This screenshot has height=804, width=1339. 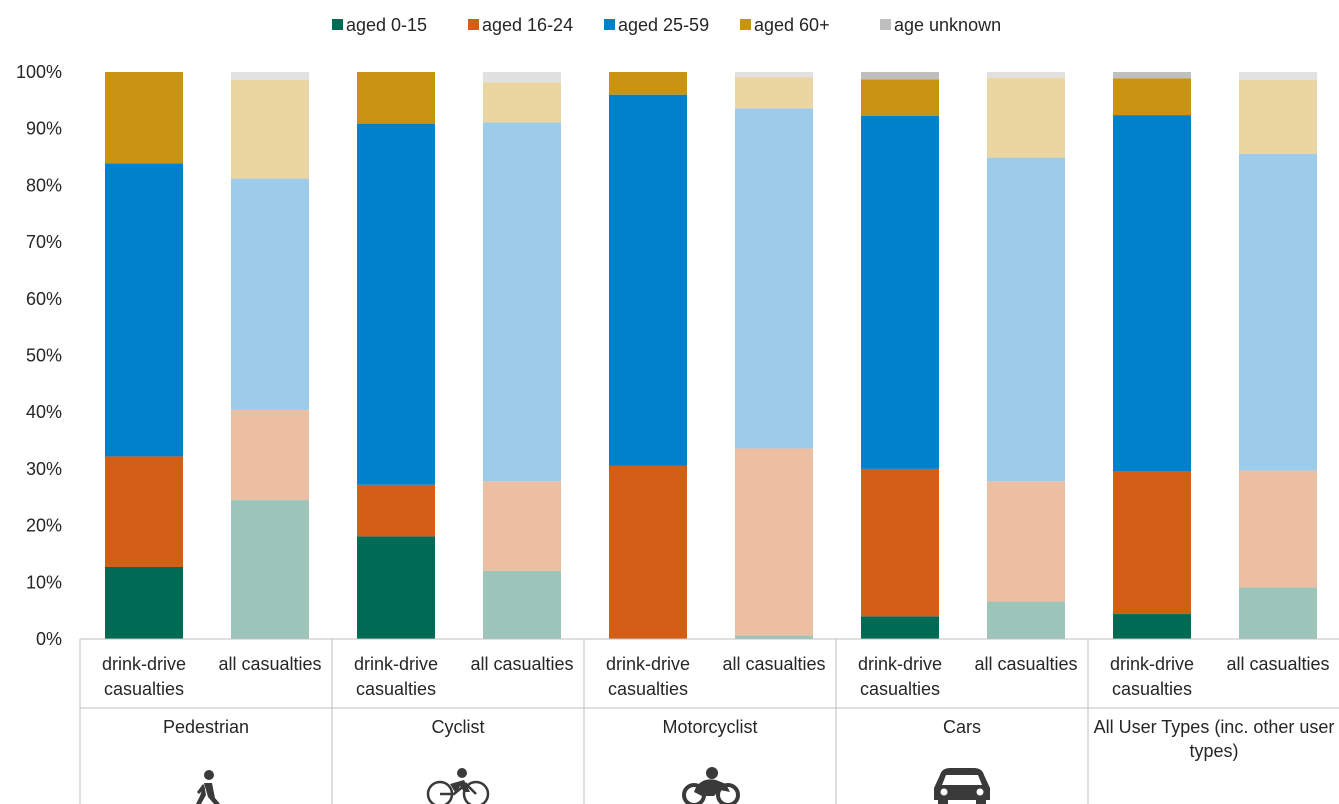 I want to click on legend-label: aged 25-59, so click(x=663, y=25).